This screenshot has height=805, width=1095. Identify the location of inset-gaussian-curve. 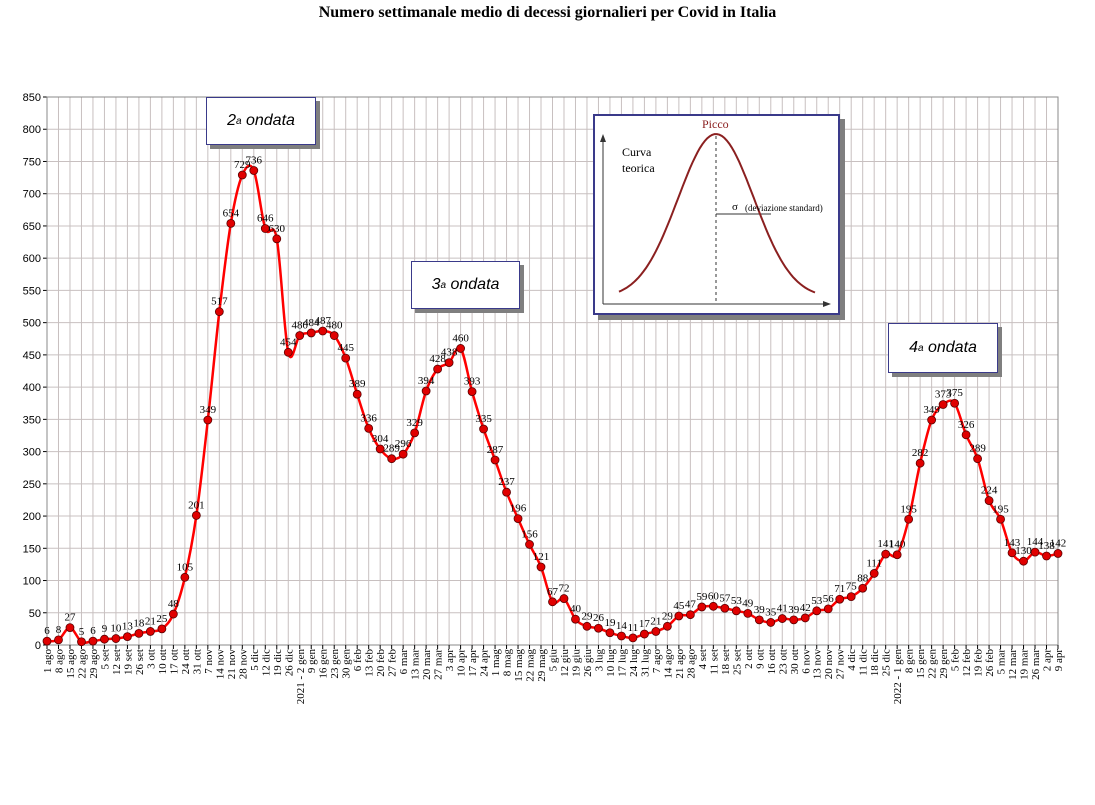
(717, 213).